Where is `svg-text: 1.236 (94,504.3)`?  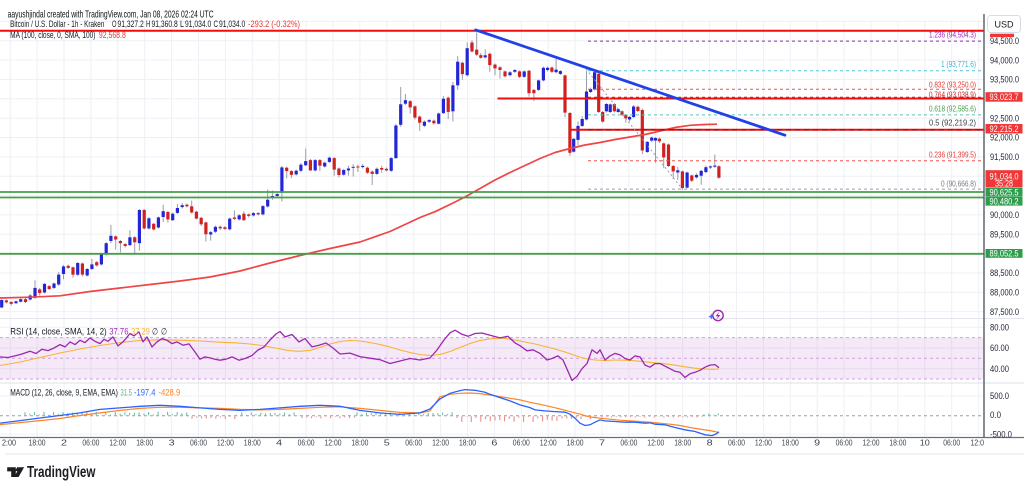
svg-text: 1.236 (94,504.3) is located at coordinates (952, 35).